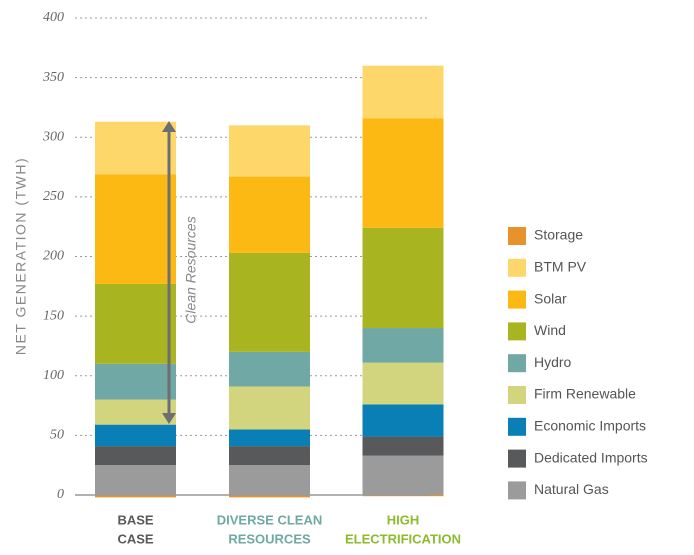  Describe the element at coordinates (403, 519) in the screenshot. I see `x-tick-label: HIGH` at that location.